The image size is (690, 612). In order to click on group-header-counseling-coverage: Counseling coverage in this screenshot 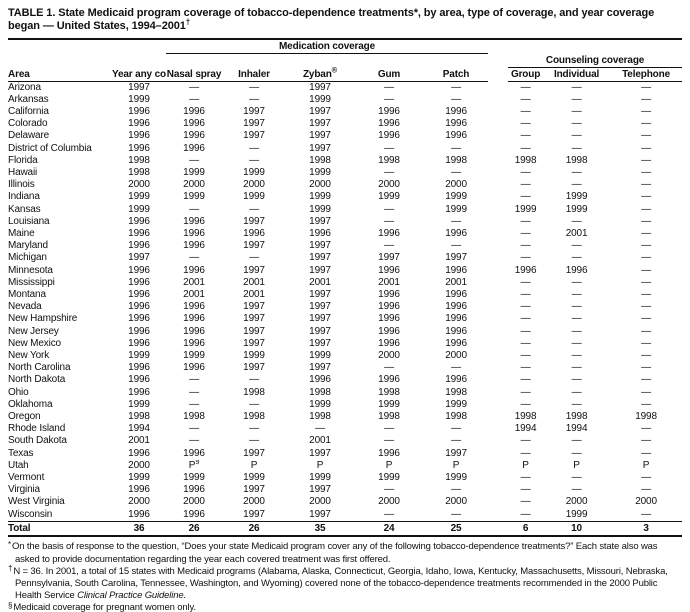, I will do `click(595, 60)`.